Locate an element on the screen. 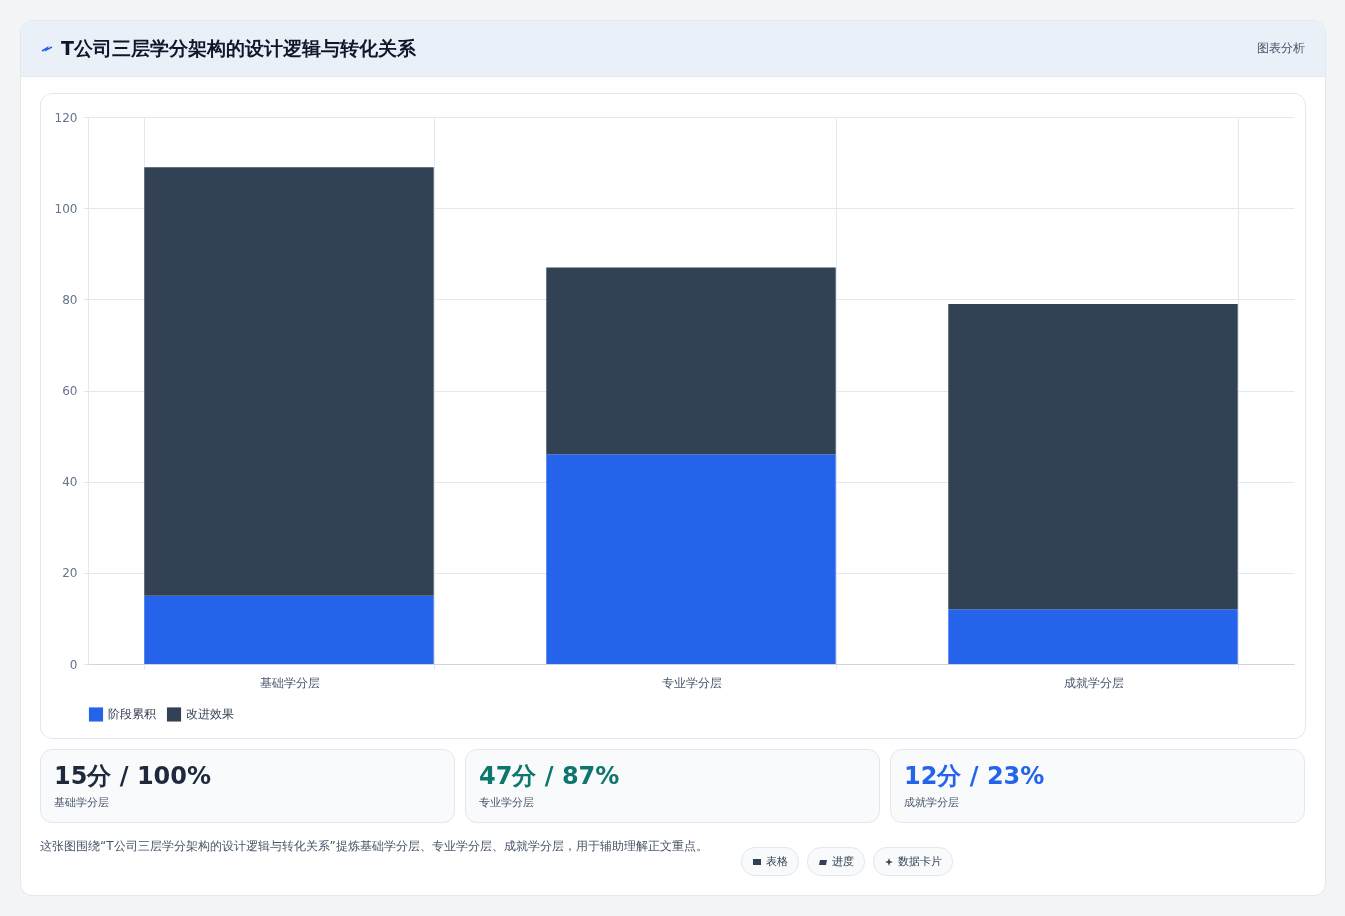  text: 专业学分层 is located at coordinates (506, 802).